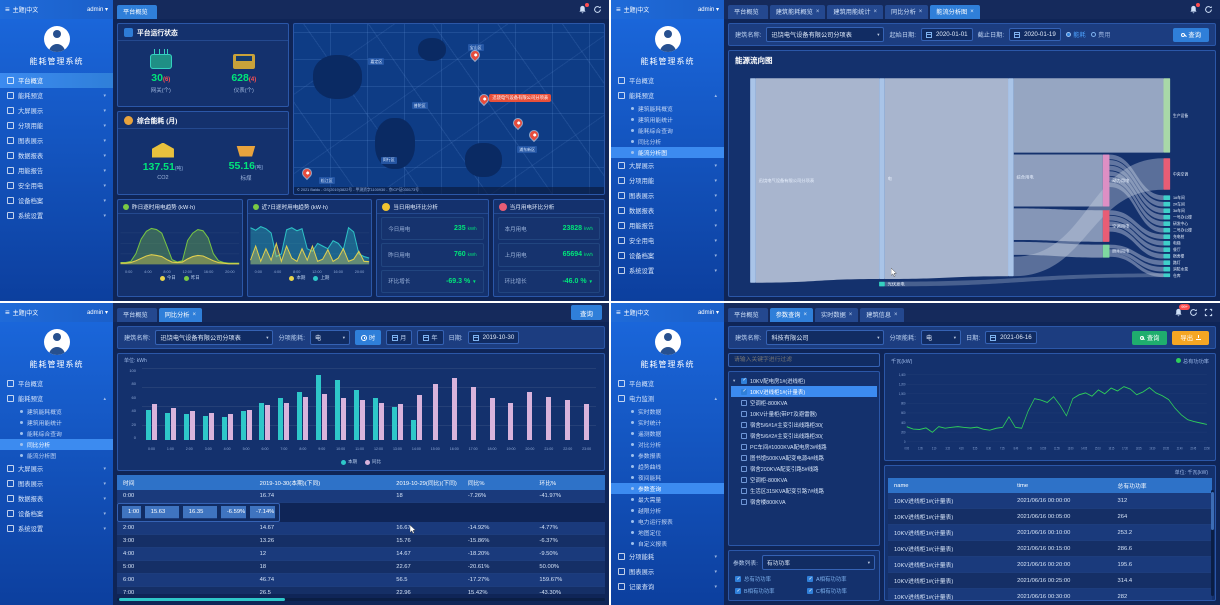 This screenshot has width=1220, height=605. Describe the element at coordinates (840, 591) in the screenshot. I see `param-checkbox: C相有功功率` at that location.